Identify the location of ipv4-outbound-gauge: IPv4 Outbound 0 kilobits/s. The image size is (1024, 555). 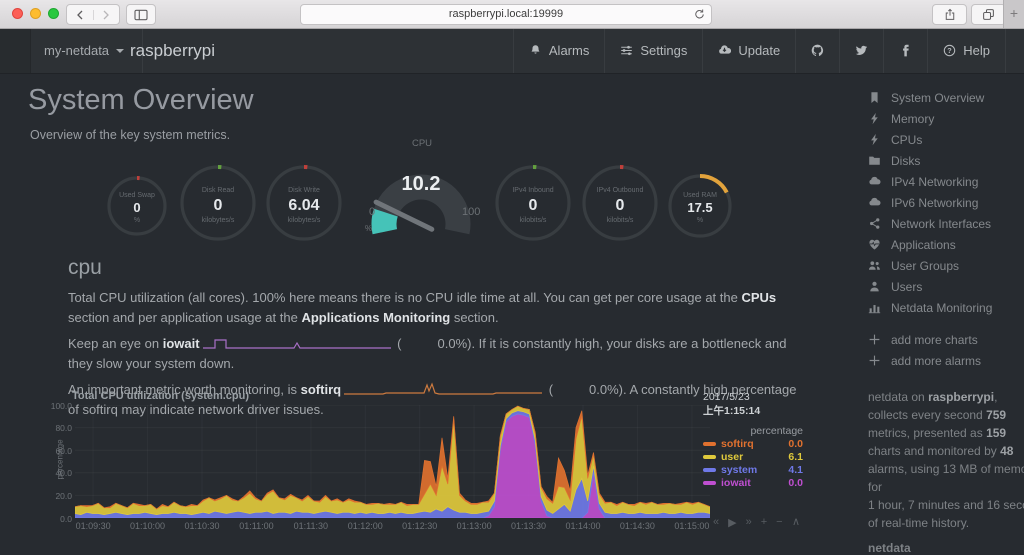
(620, 203).